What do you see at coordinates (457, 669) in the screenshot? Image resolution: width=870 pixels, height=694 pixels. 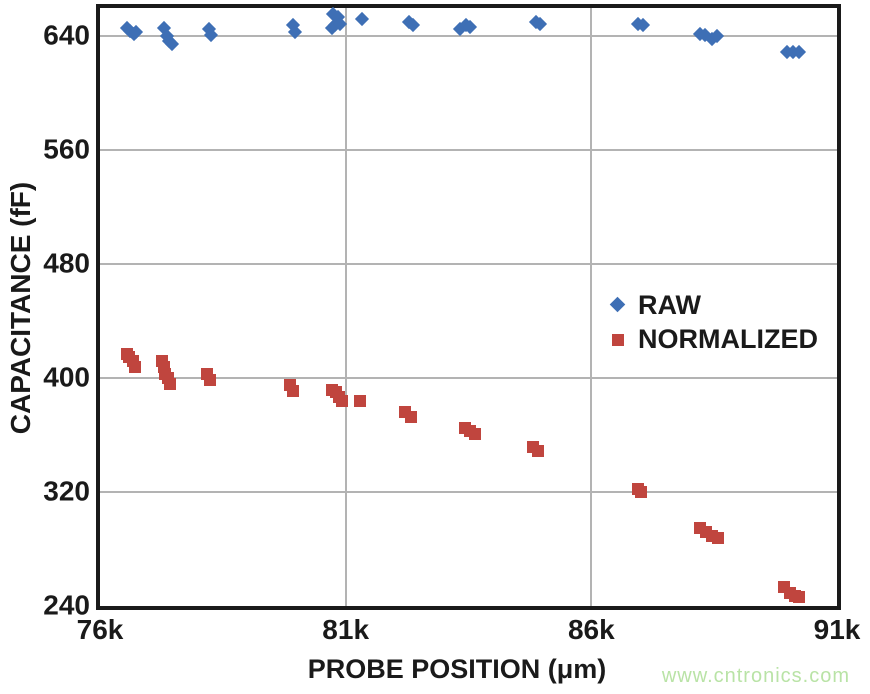 I see `x-axis-title: PROBE POSITION (μm)` at bounding box center [457, 669].